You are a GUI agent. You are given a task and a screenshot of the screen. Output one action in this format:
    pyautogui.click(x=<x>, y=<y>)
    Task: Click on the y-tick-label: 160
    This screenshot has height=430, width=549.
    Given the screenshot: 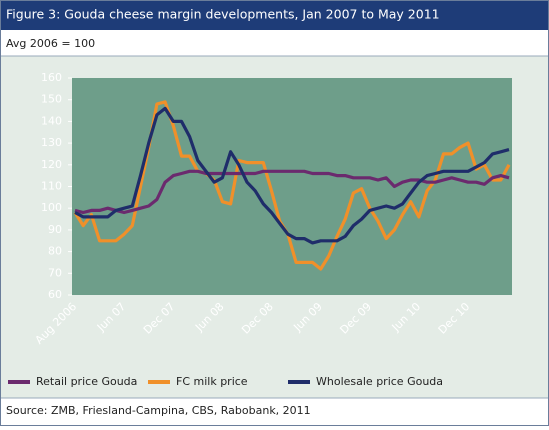 What is the action you would take?
    pyautogui.click(x=51, y=77)
    